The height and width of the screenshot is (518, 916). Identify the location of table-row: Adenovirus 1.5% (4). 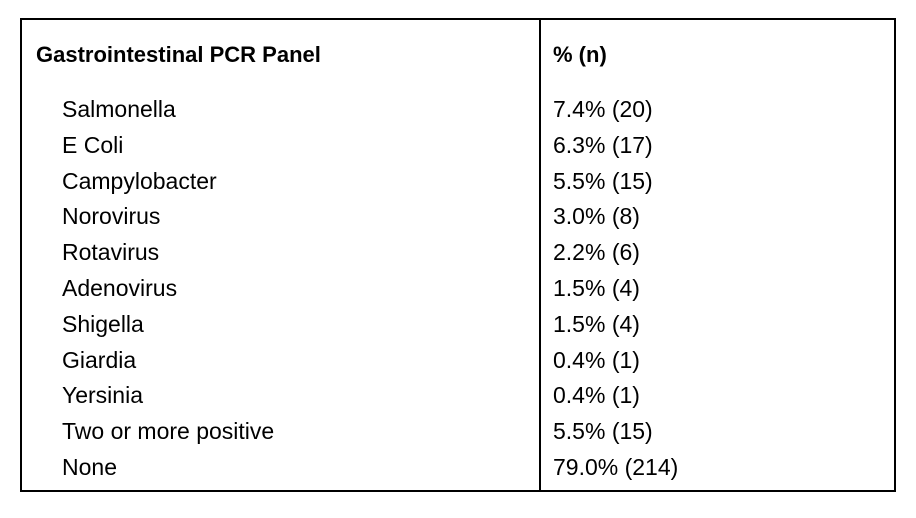
(458, 289).